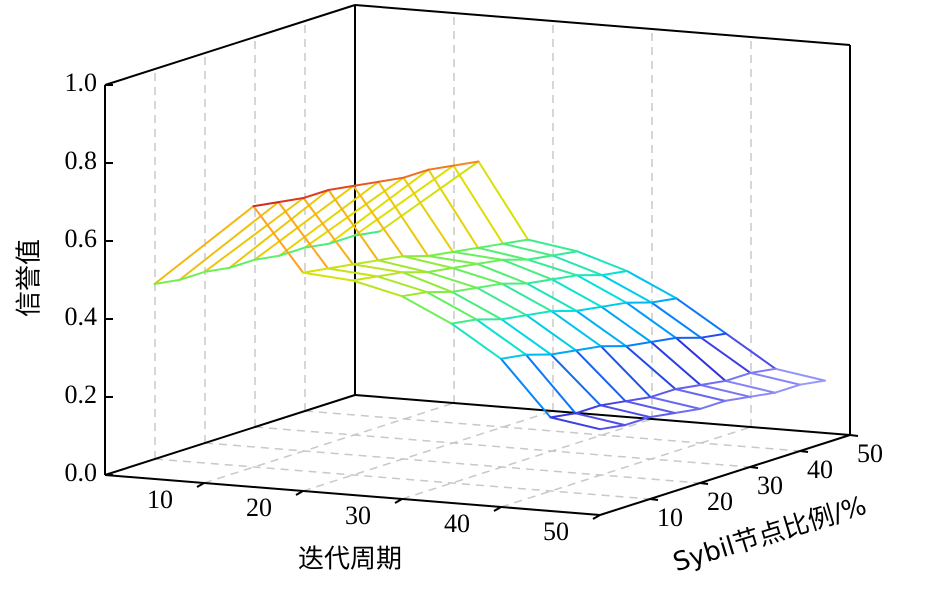  Describe the element at coordinates (820, 469) in the screenshot. I see `y-tick-label: 40` at that location.